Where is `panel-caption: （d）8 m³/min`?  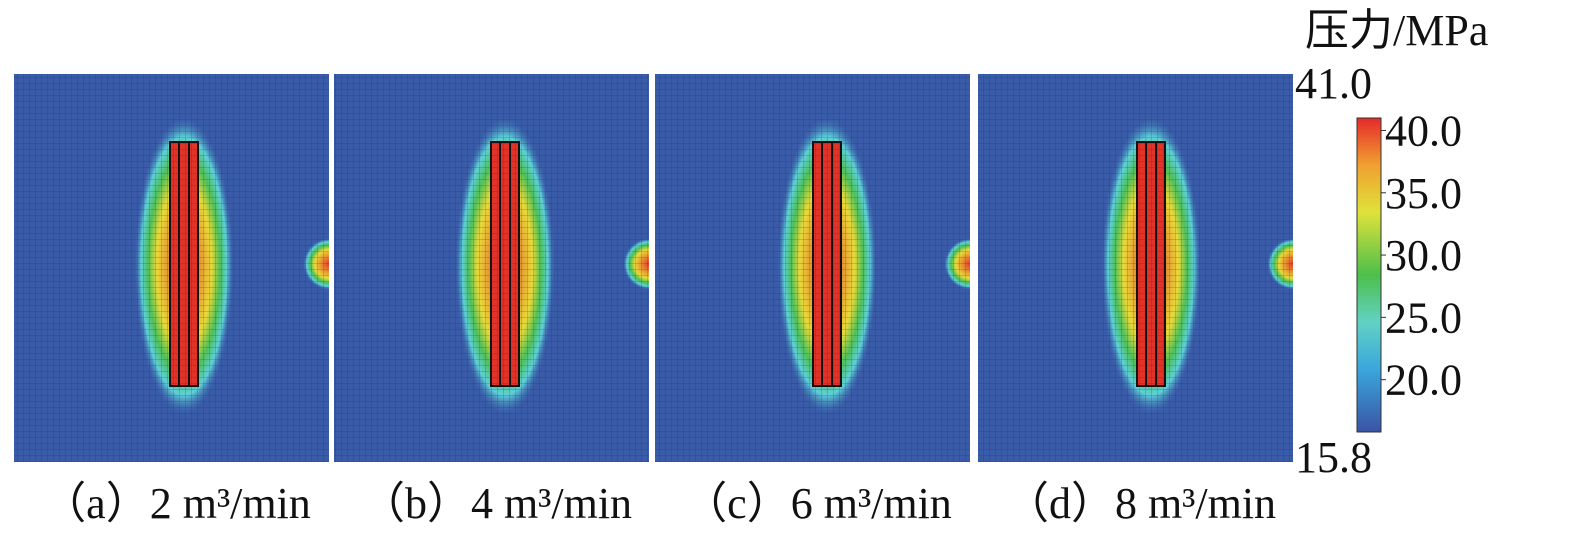 panel-caption: （d）8 m³/min is located at coordinates (1140, 503).